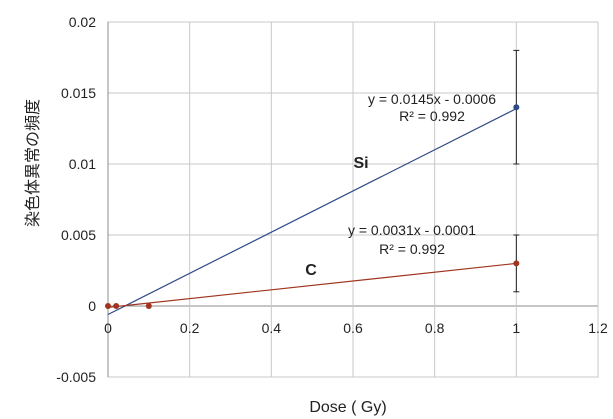 The width and height of the screenshot is (613, 419). I want to click on y-tick-label: 0.01, so click(82, 164).